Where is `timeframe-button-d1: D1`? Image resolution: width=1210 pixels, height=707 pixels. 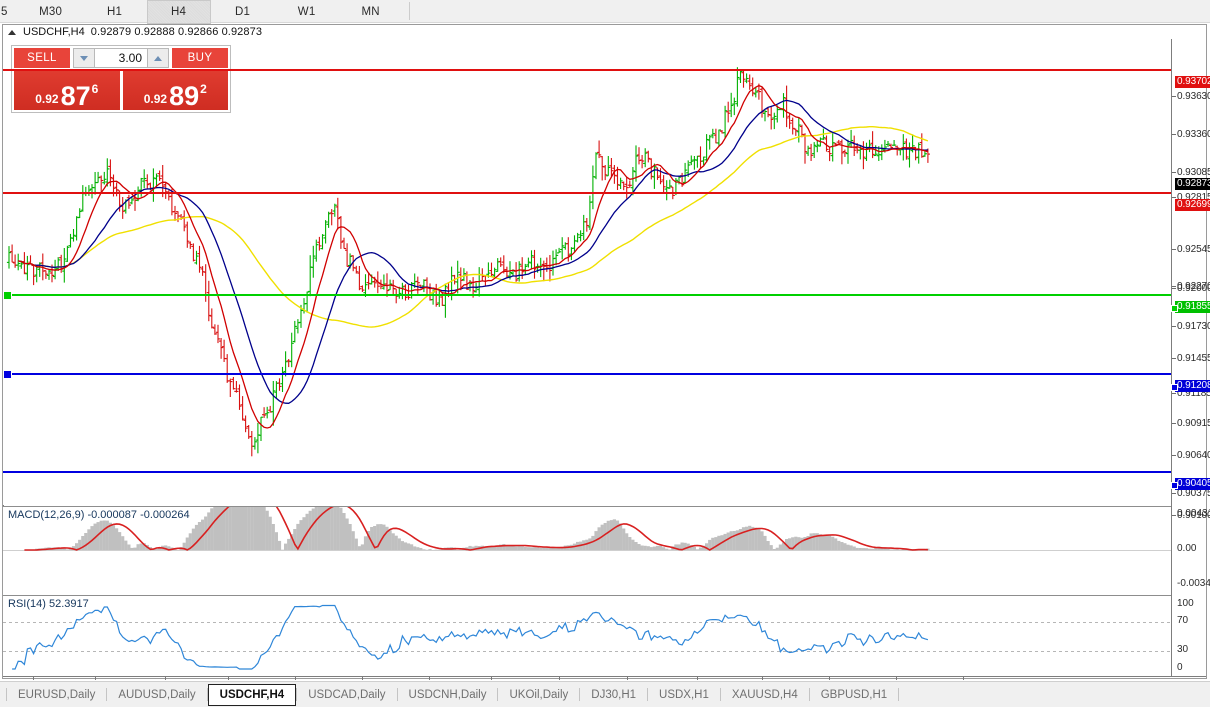
timeframe-button-d1: D1 is located at coordinates (243, 12).